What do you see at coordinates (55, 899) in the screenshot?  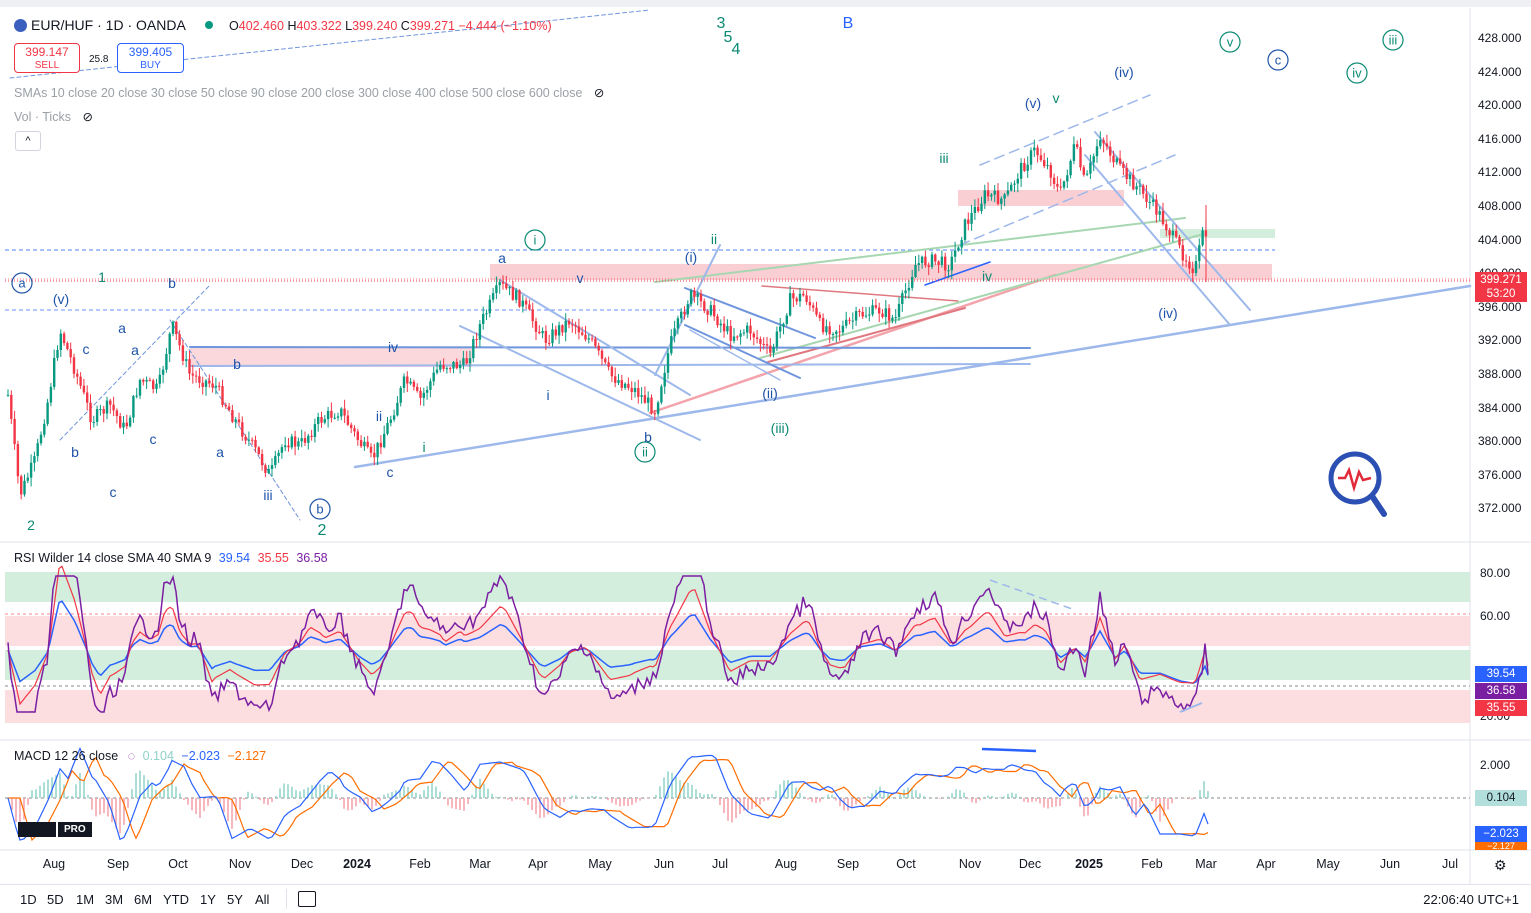 I see `timeframe-button-5d: 5D` at bounding box center [55, 899].